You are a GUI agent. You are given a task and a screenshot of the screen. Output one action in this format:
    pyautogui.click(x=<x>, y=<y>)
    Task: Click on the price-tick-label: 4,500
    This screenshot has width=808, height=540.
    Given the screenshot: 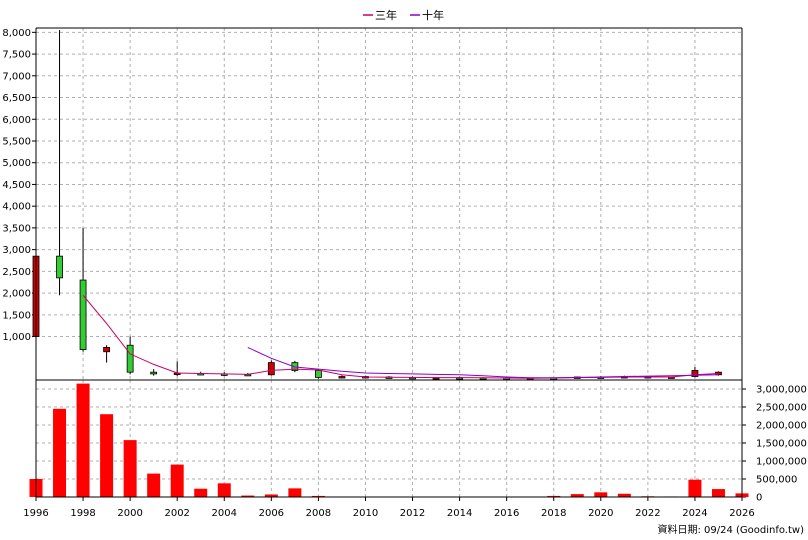 What is the action you would take?
    pyautogui.click(x=16, y=185)
    